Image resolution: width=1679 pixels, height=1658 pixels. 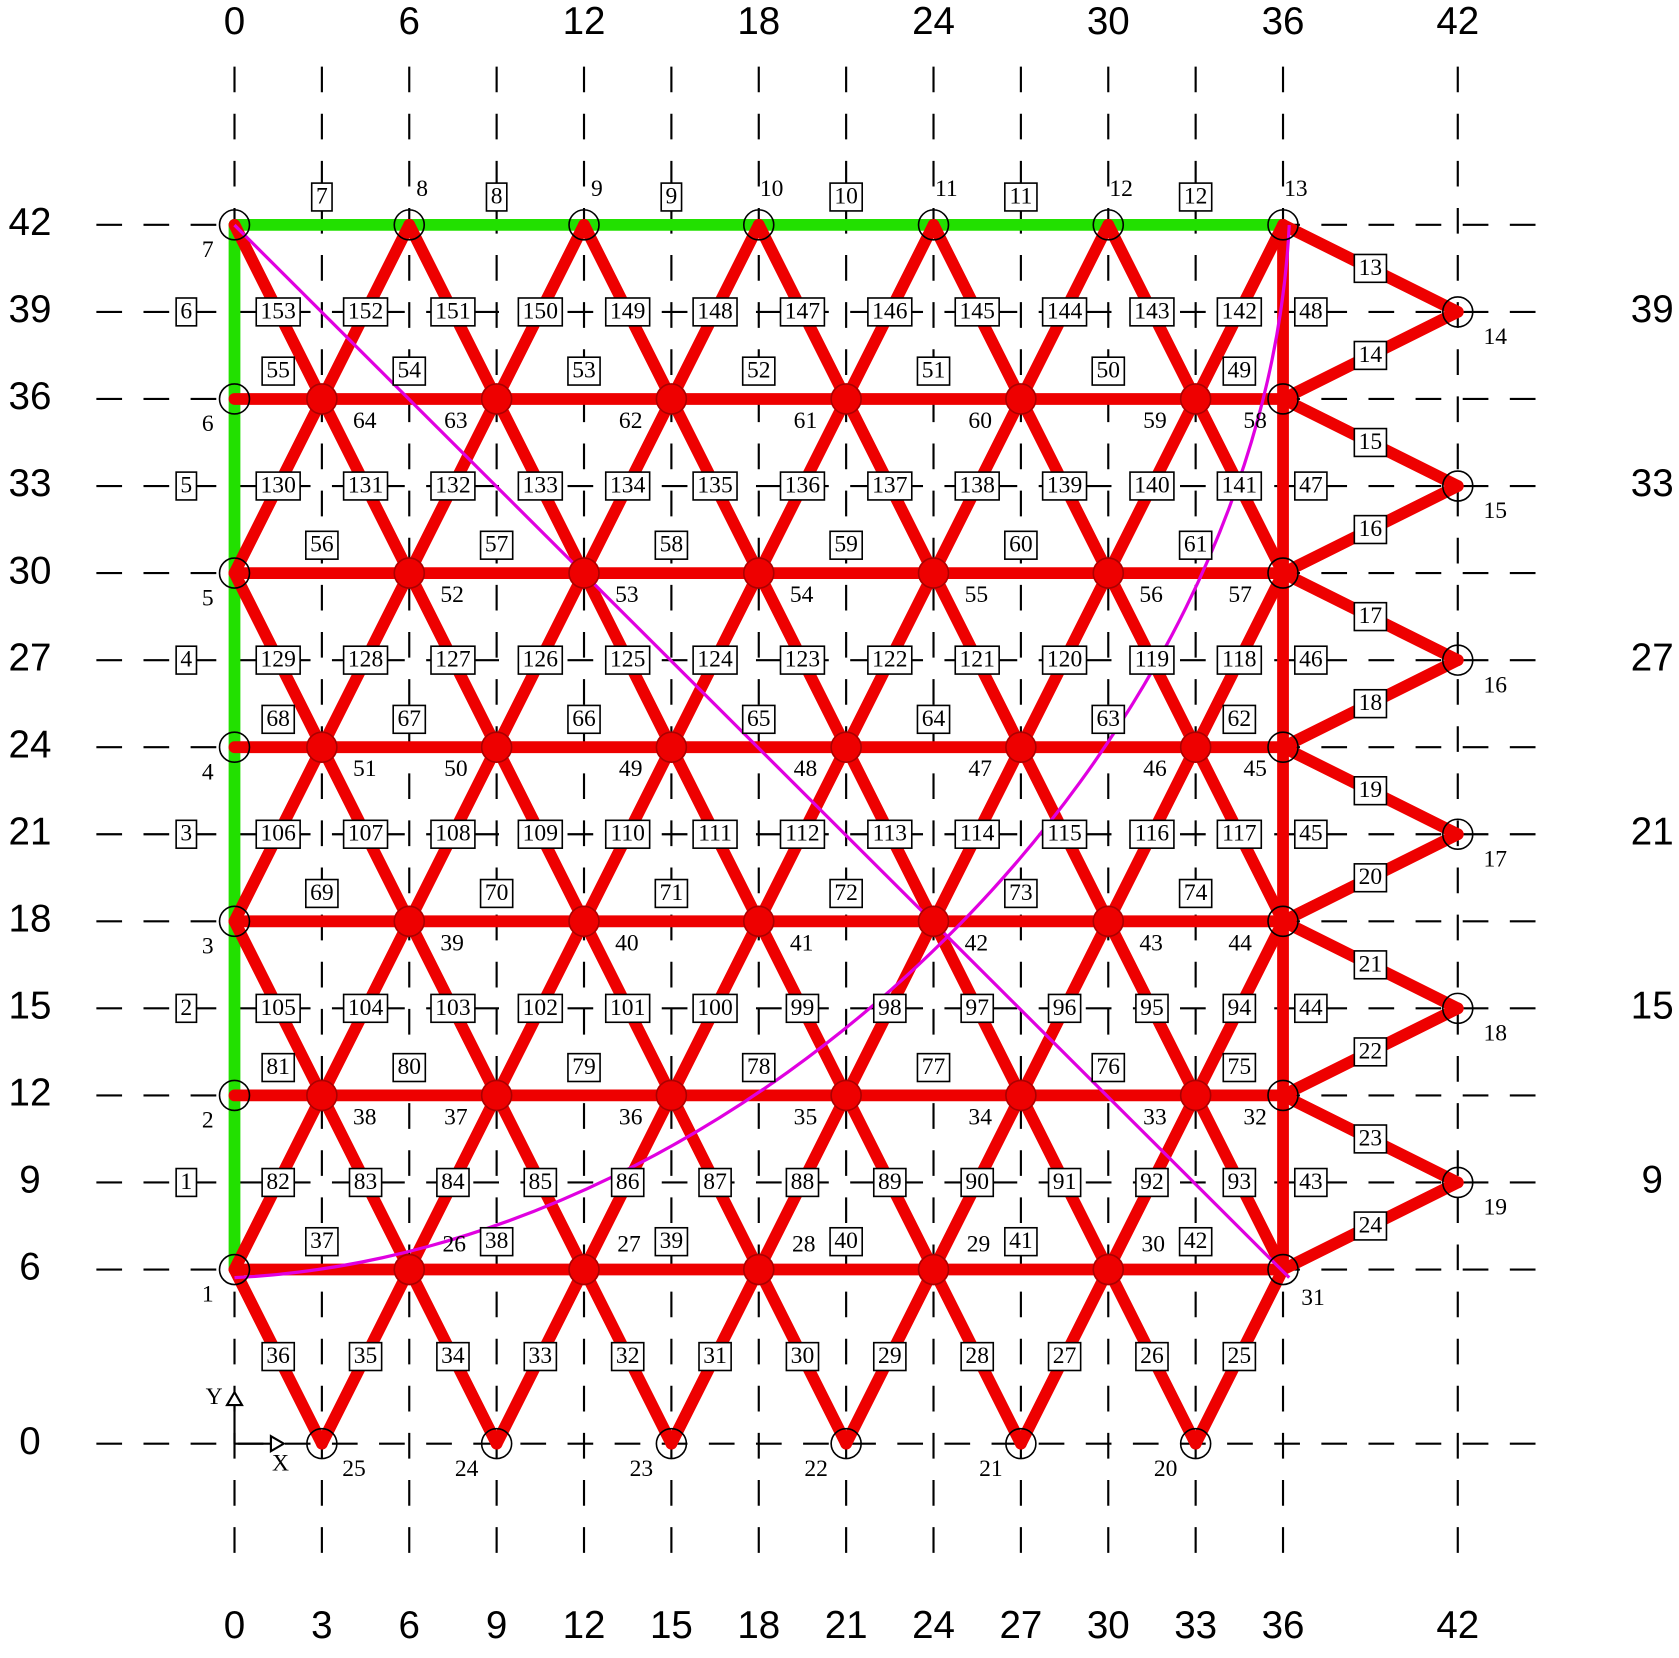 What do you see at coordinates (1108, 1625) in the screenshot?
I see `x-tick-label: 30` at bounding box center [1108, 1625].